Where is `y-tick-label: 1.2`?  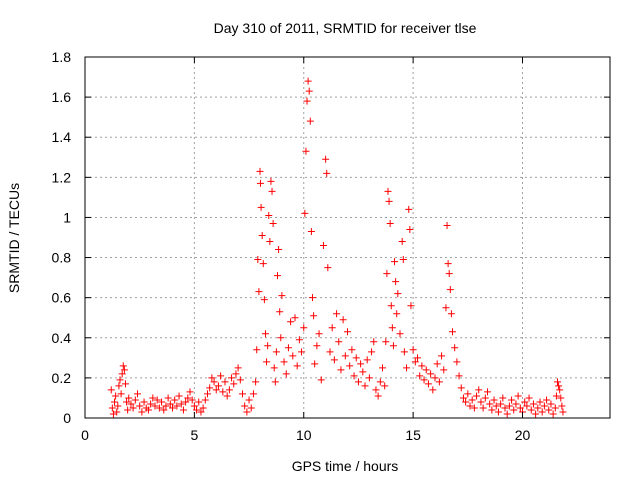
y-tick-label: 1.2 is located at coordinates (62, 177).